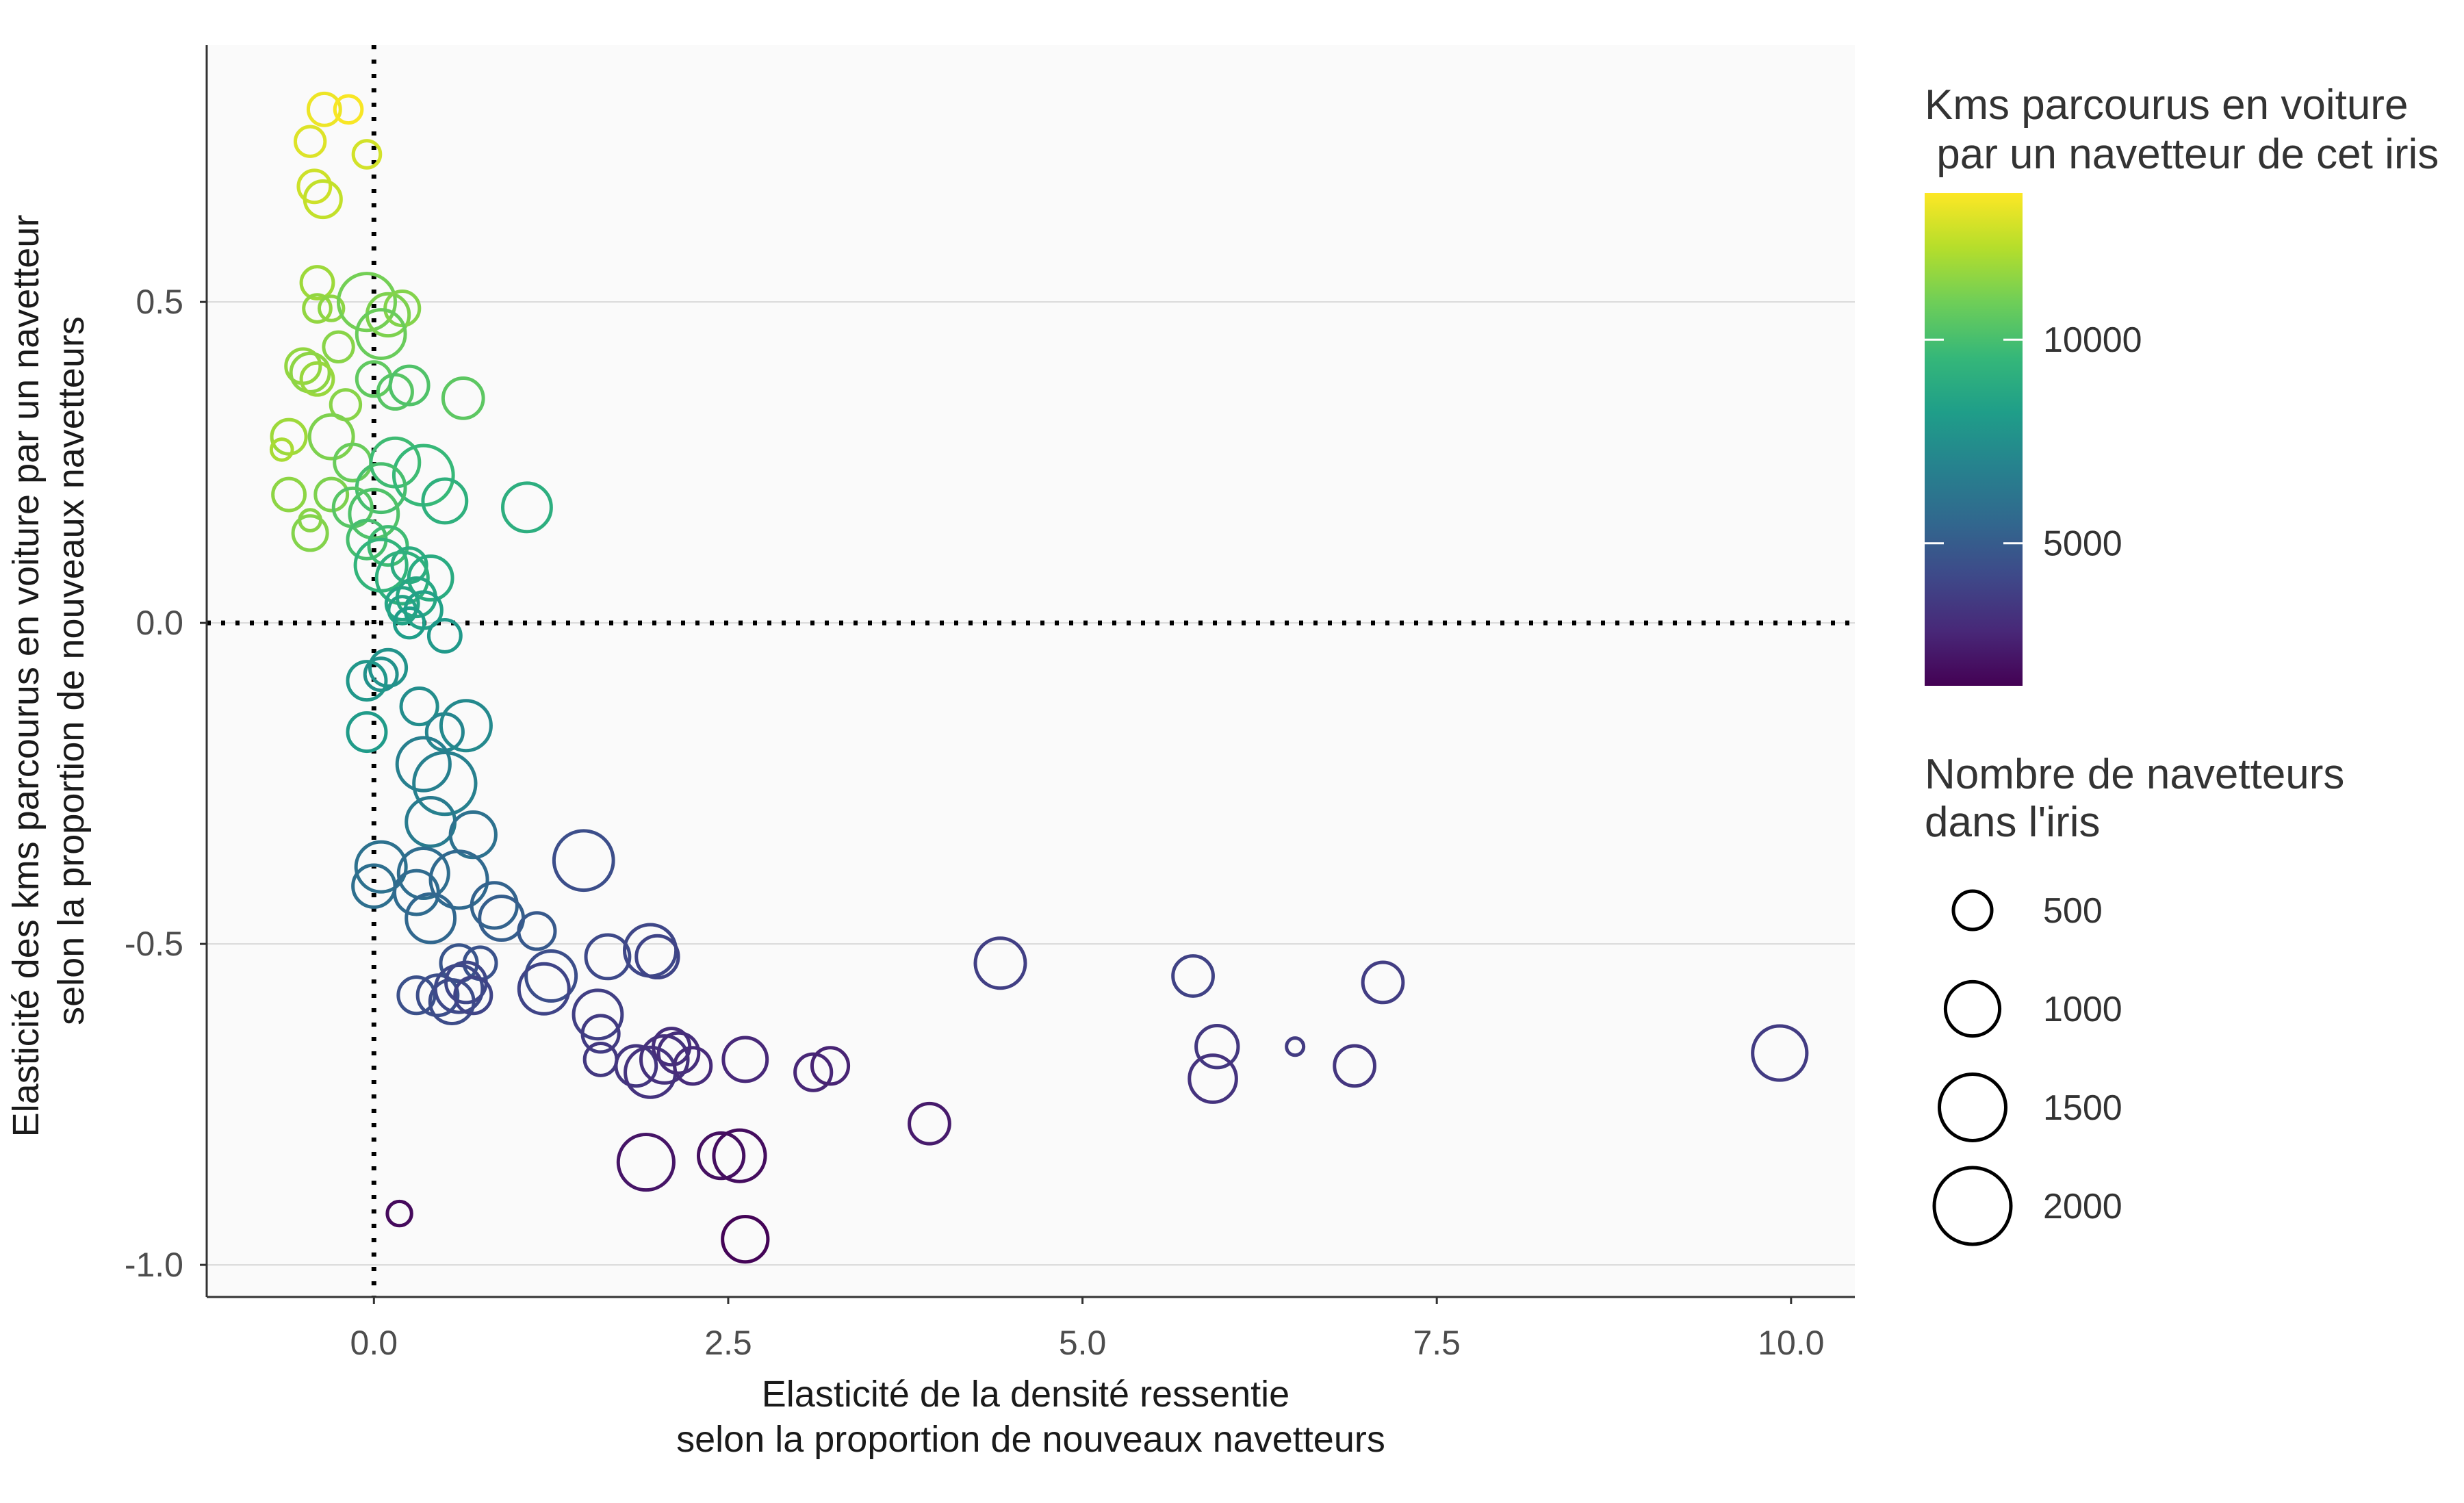 The width and height of the screenshot is (2464, 1503). Describe the element at coordinates (1791, 1343) in the screenshot. I see `x-tick-label: 10.0` at that location.